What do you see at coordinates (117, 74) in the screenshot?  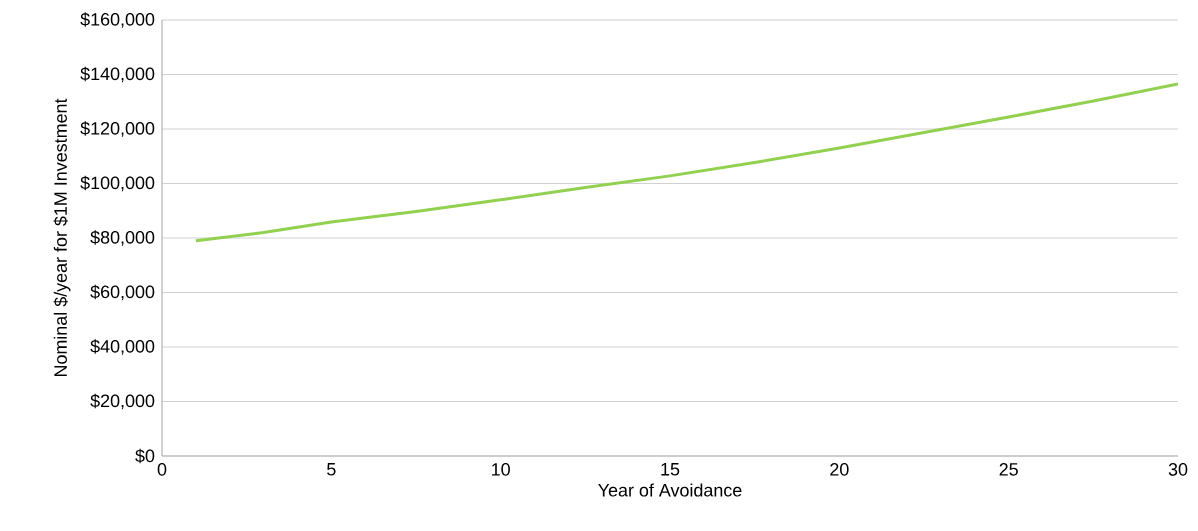 I see `y-tick-label: $140,000` at bounding box center [117, 74].